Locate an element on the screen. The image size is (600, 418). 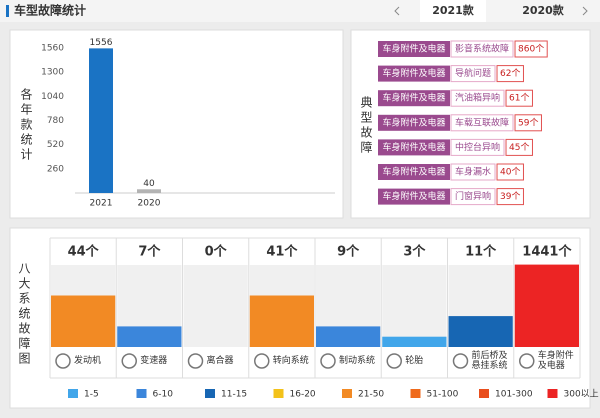
y-tick-label: 780 is located at coordinates (55, 121).